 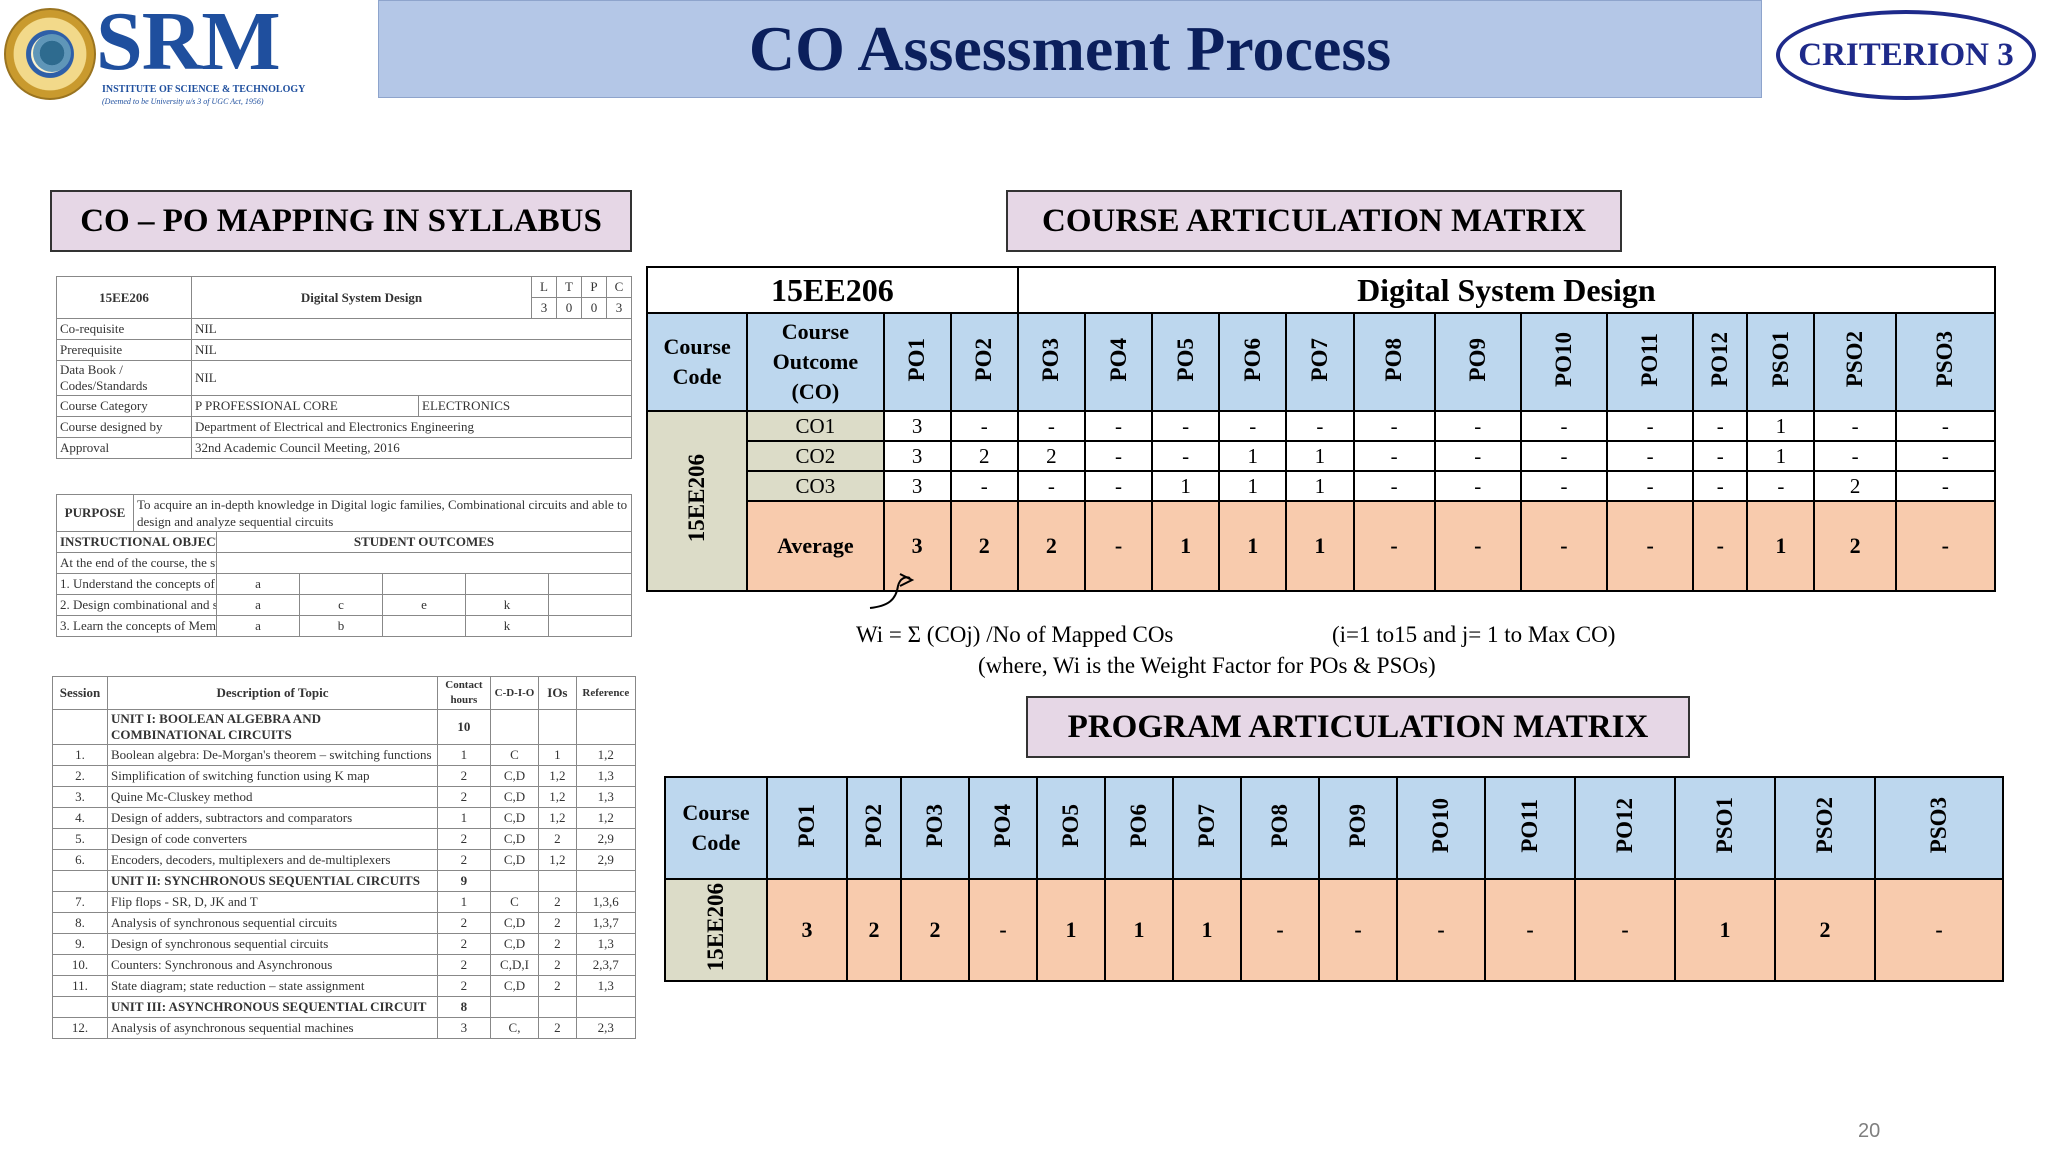 What do you see at coordinates (557, 693) in the screenshot?
I see `session-header: IOs` at bounding box center [557, 693].